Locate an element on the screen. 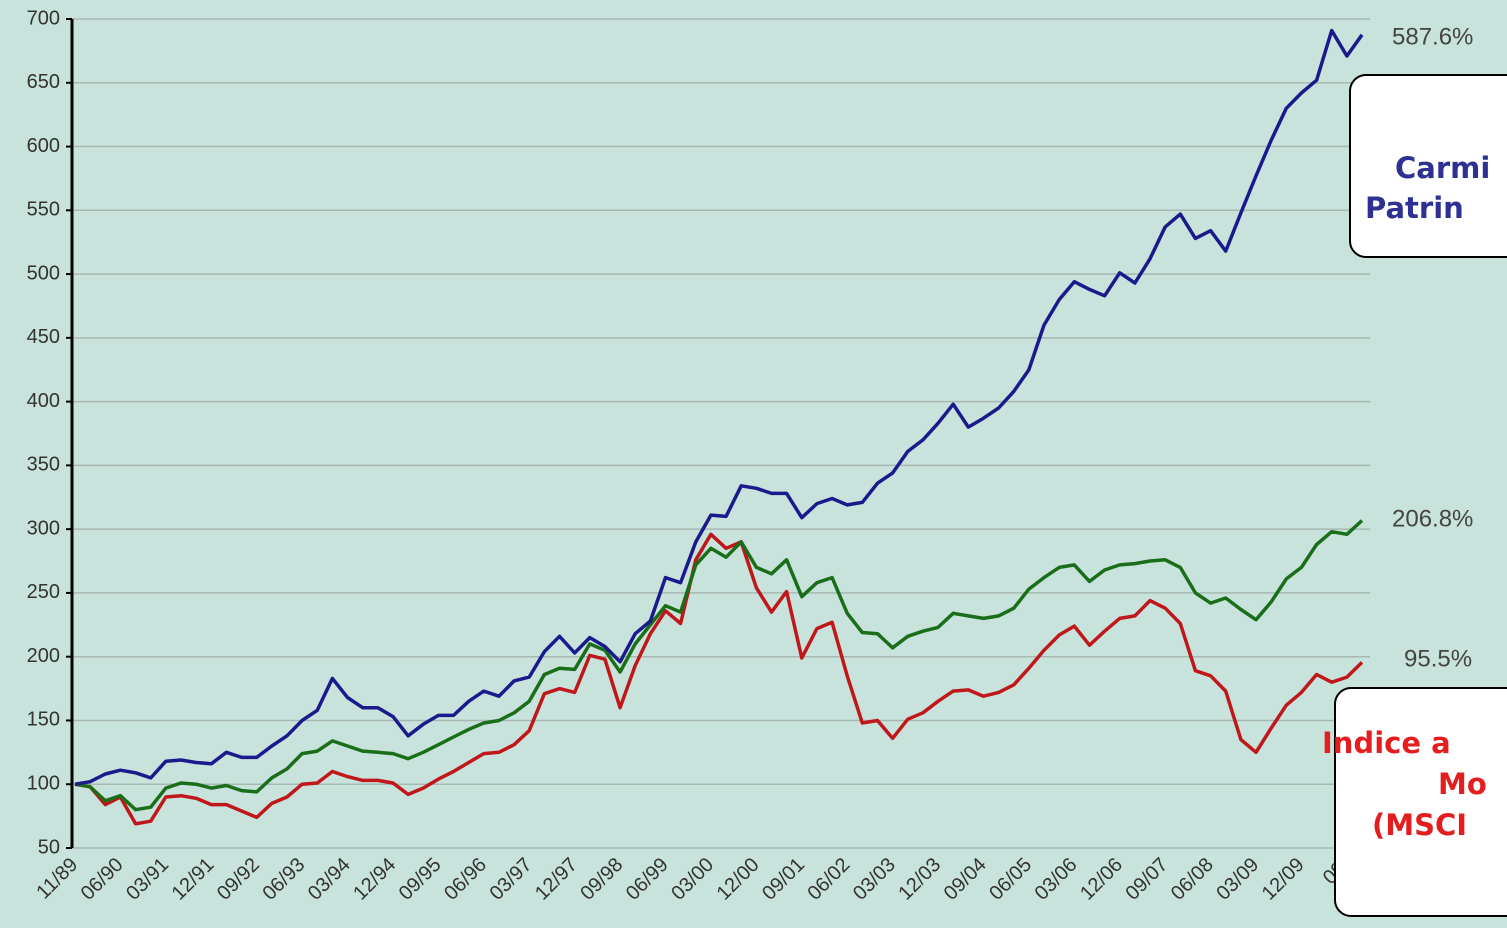 The width and height of the screenshot is (1507, 928). y-tick-label: 500 is located at coordinates (43, 273).